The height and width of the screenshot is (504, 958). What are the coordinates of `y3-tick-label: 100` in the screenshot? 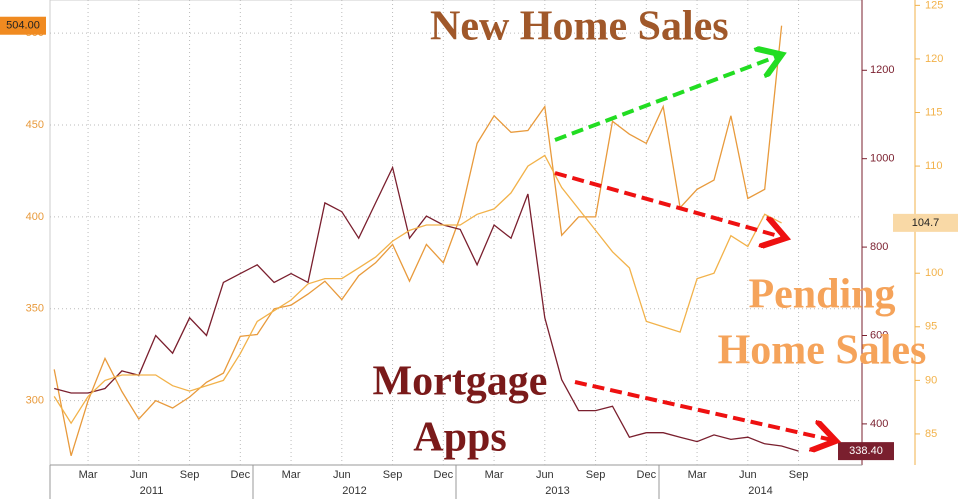 It's located at (934, 273).